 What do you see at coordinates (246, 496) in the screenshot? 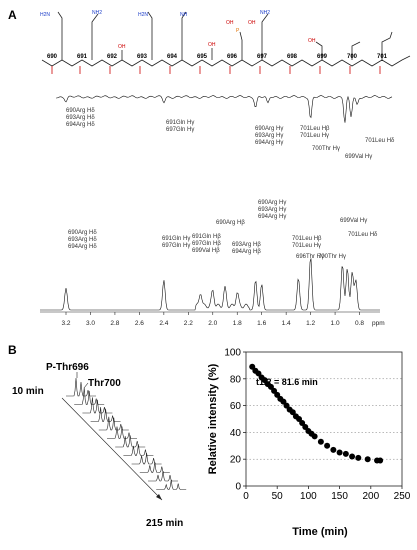
I see `chart-xtick-label: 0` at bounding box center [246, 496].